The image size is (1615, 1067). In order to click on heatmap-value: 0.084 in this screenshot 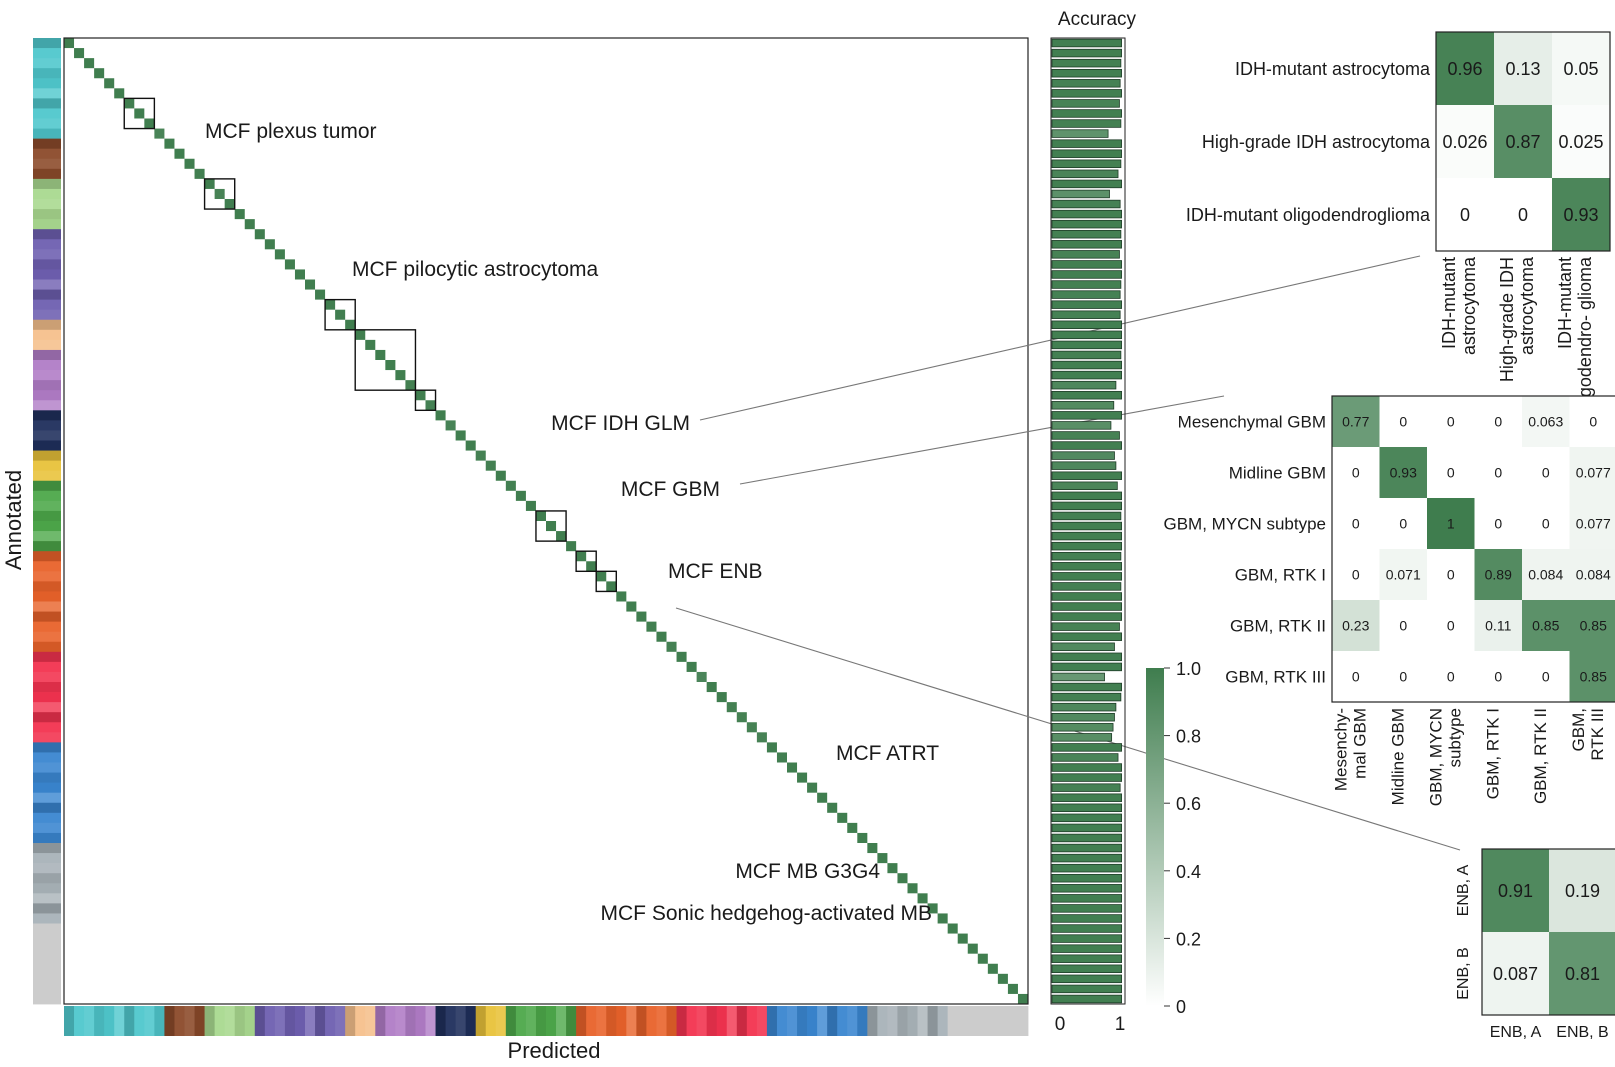, I will do `click(1593, 575)`.